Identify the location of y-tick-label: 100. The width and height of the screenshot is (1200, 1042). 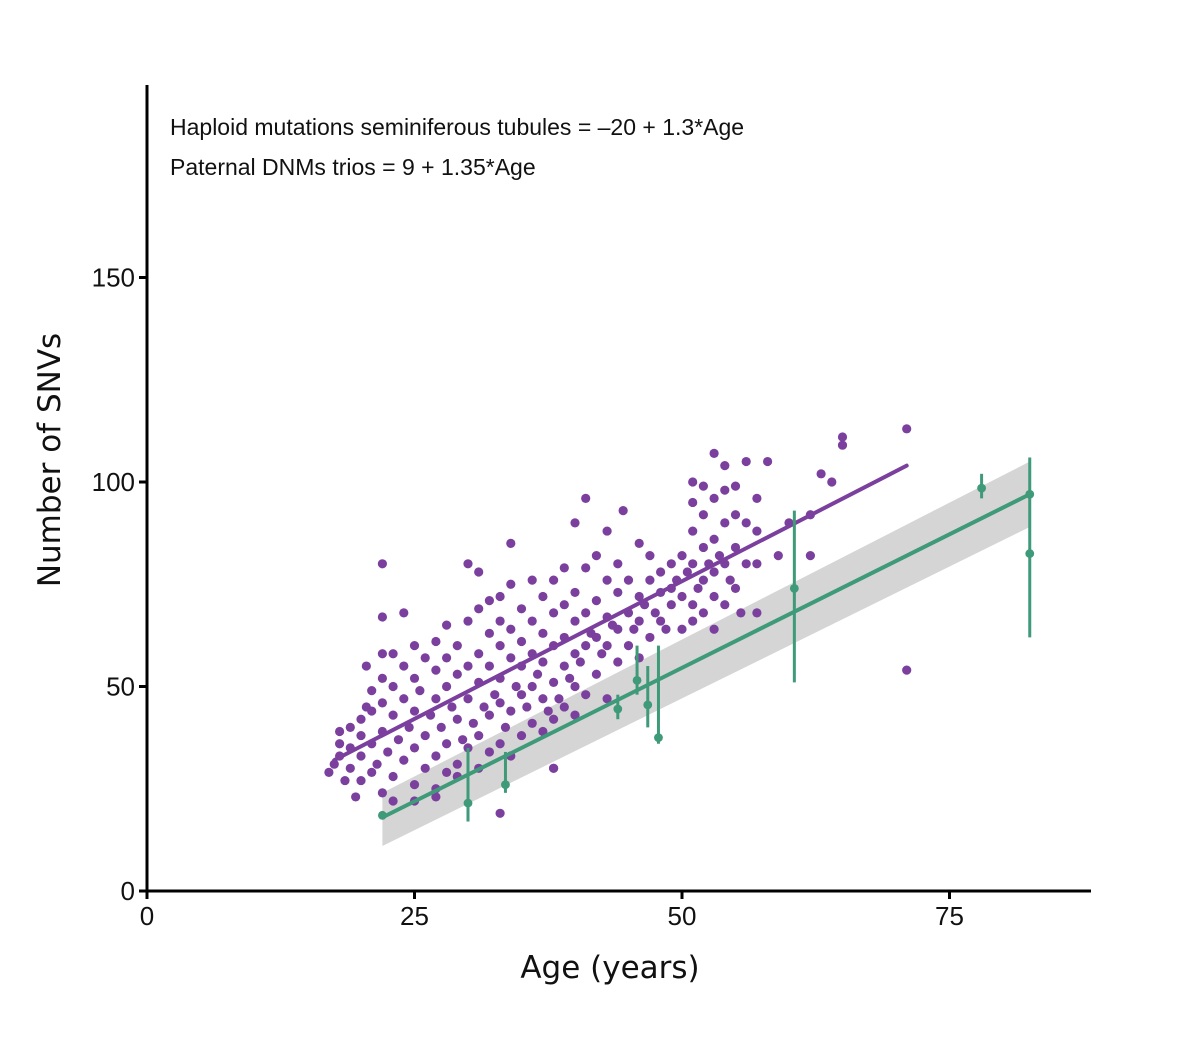
(113, 482).